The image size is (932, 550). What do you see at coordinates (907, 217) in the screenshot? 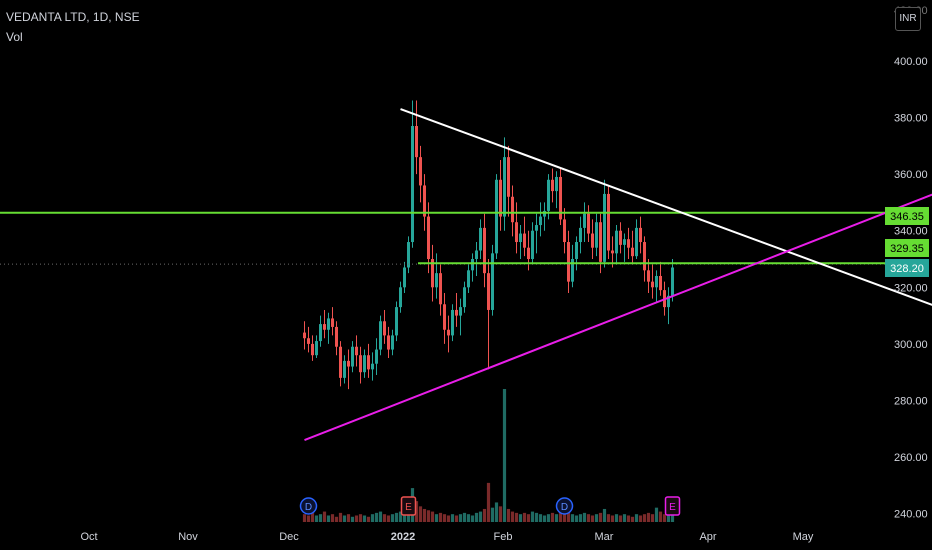
I see `price-label: 346.35` at bounding box center [907, 217].